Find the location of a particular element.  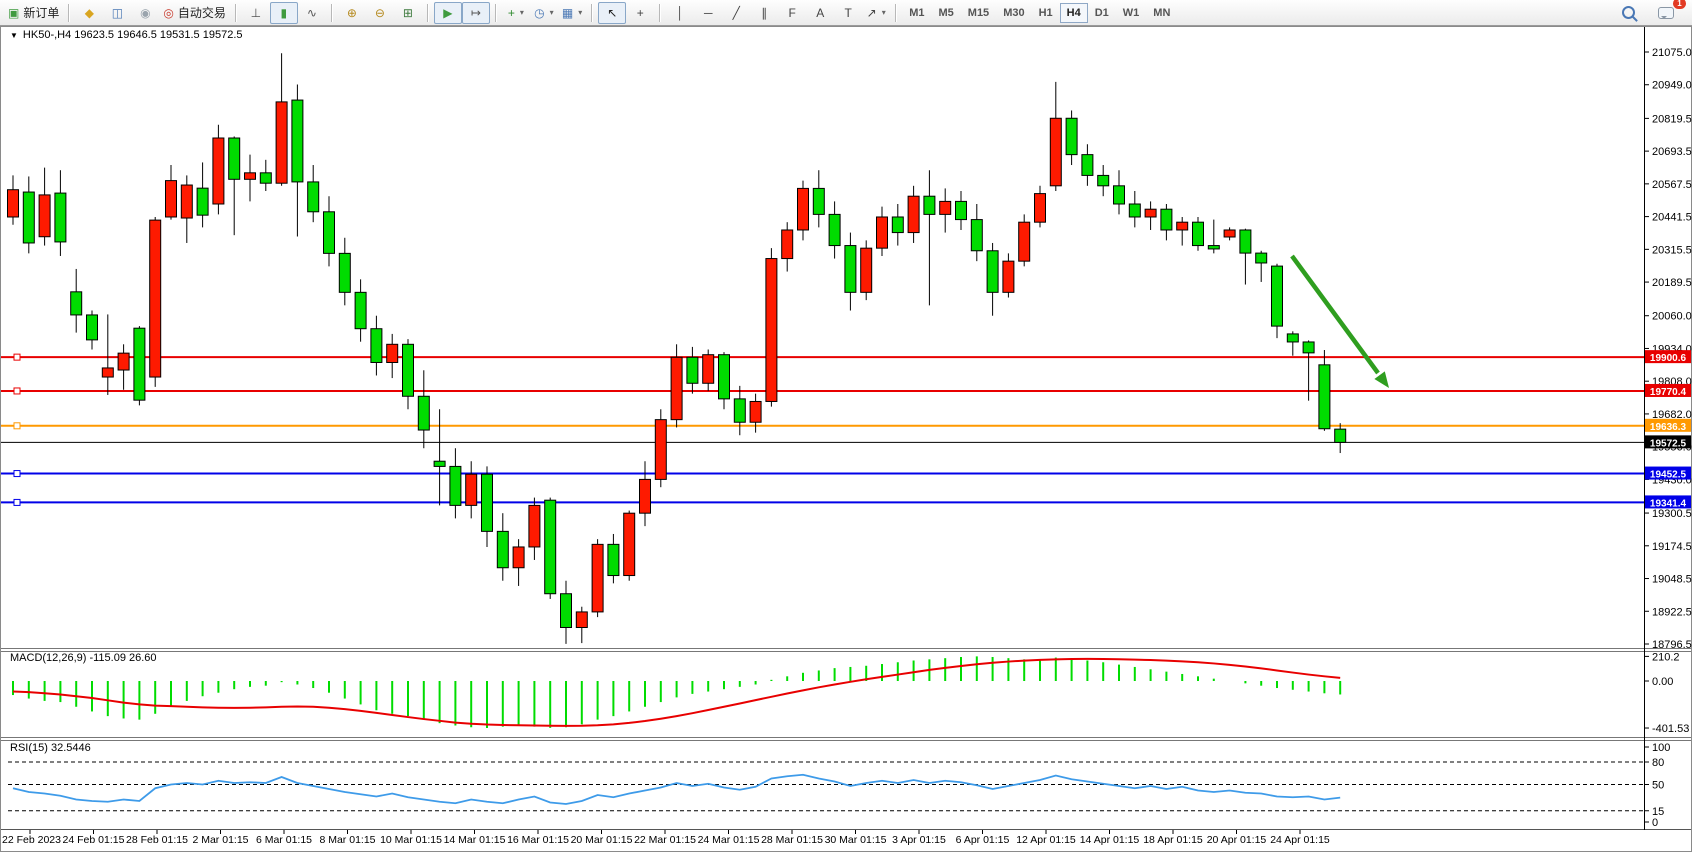

text-button: A is located at coordinates (820, 13).